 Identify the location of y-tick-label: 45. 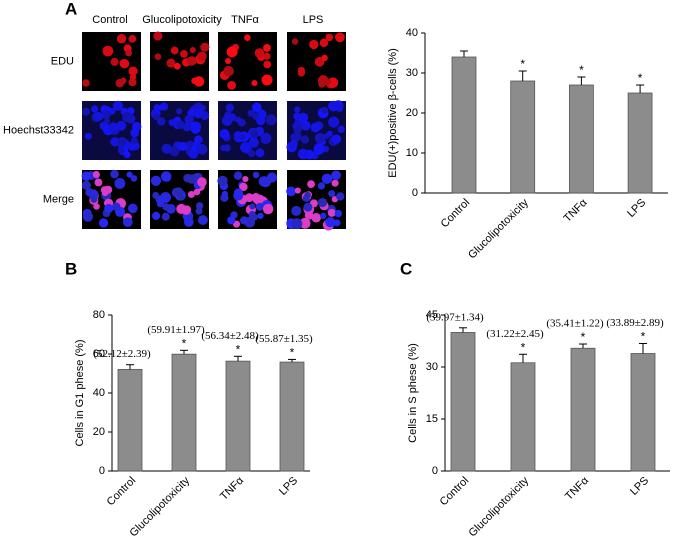
(432, 315).